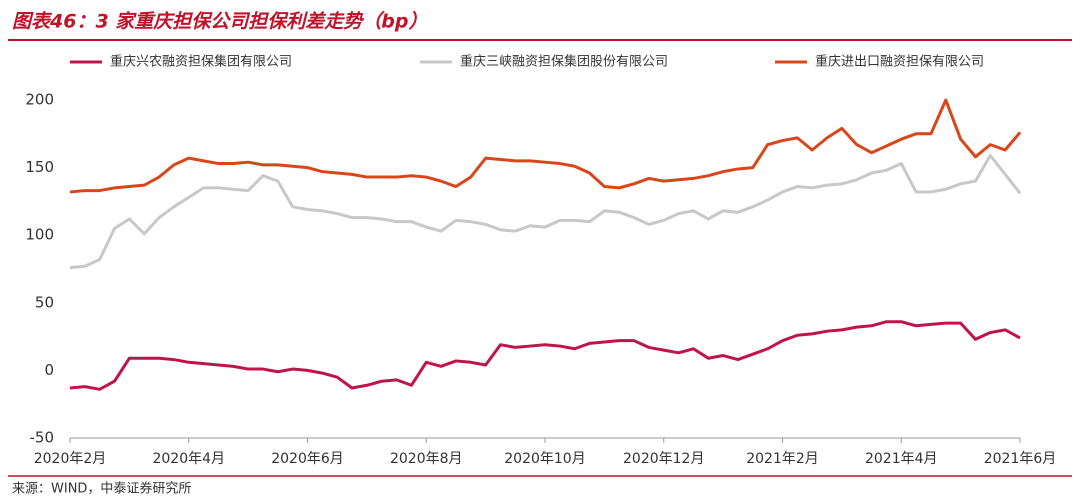  Describe the element at coordinates (44, 302) in the screenshot. I see `y-tick-label: 50` at that location.